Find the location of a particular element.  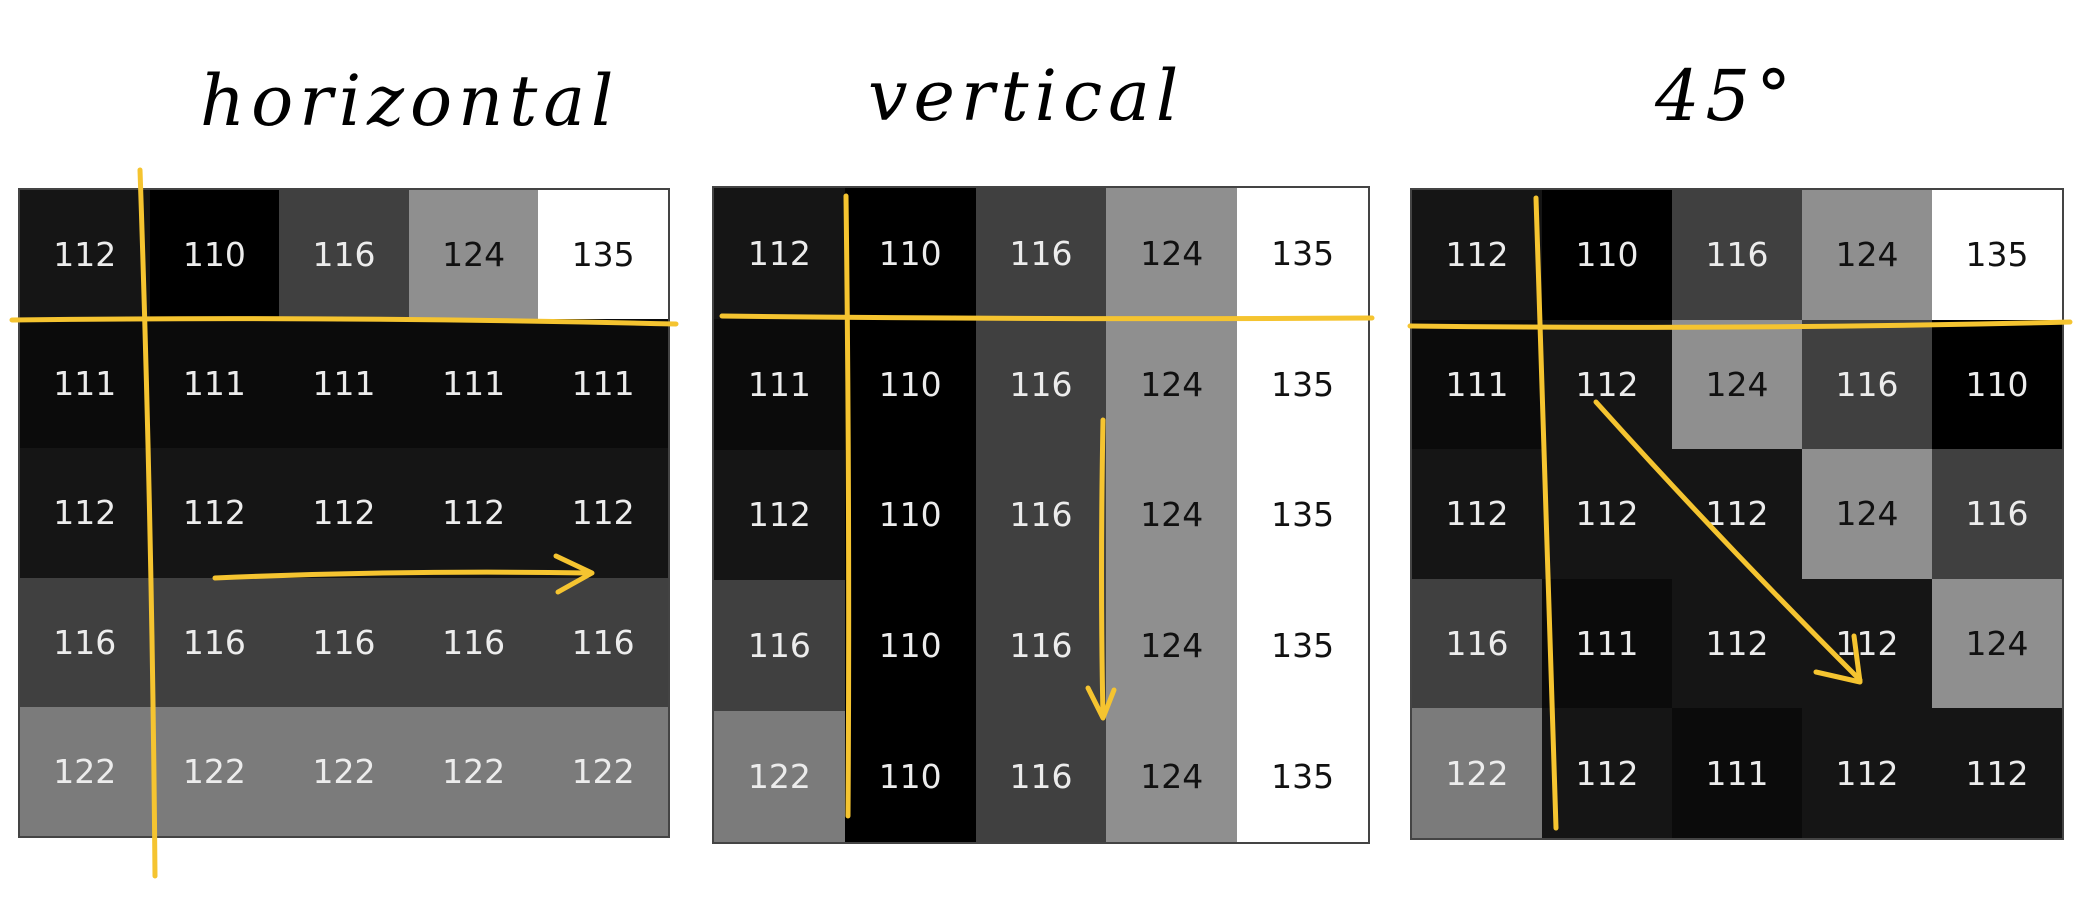

title-45-degree: 45° is located at coordinates (1726, 96).